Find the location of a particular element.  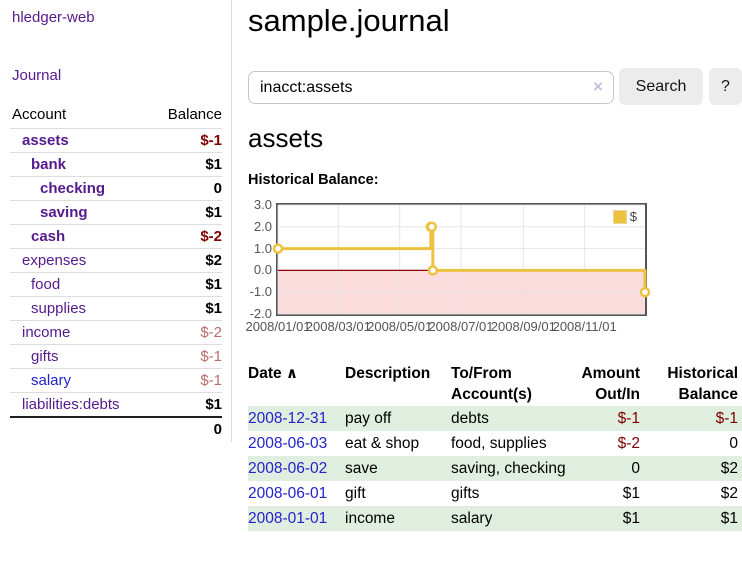

account-link-cash: cash is located at coordinates (48, 236).